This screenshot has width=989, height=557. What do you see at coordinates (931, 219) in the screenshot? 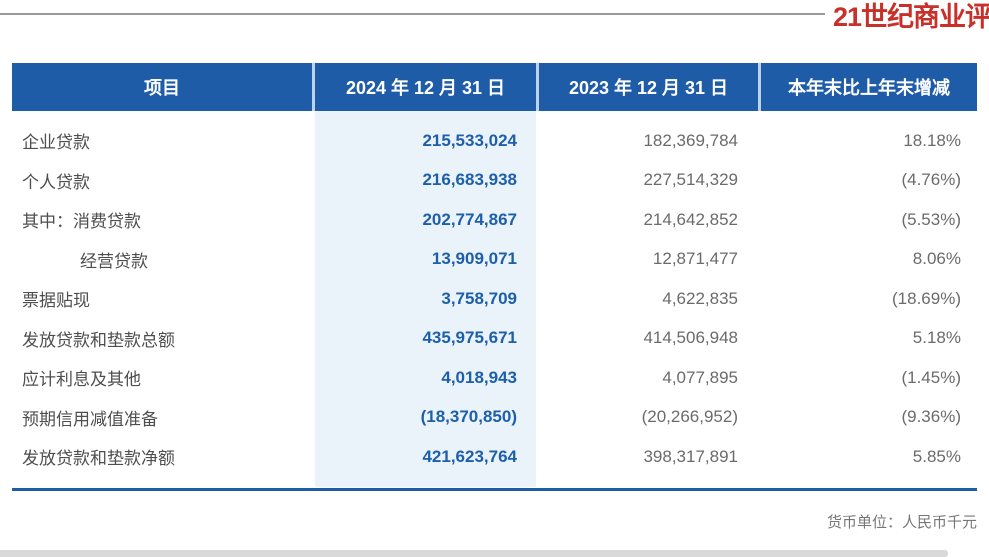
I see `row-change: (5.53%)` at bounding box center [931, 219].